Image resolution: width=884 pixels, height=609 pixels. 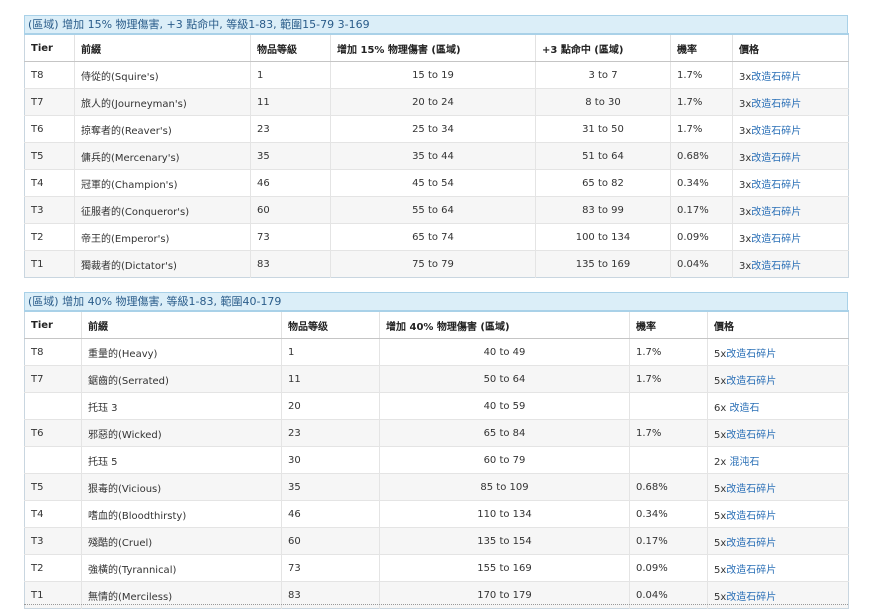 What do you see at coordinates (162, 183) in the screenshot?
I see `prefix-name-cell: 冠軍的(Champion's)` at bounding box center [162, 183].